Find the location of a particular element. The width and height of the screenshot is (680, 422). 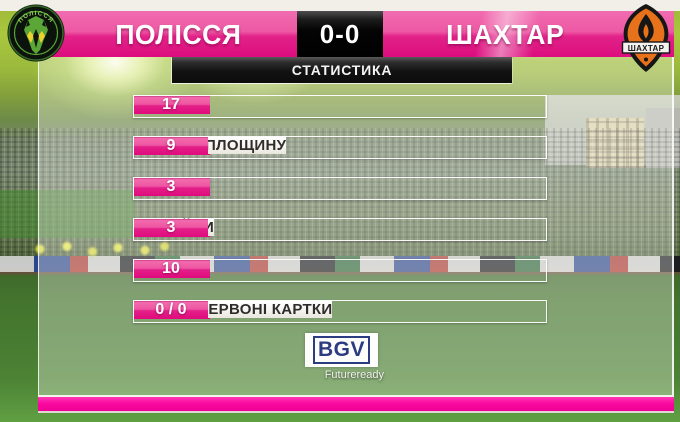

sponsor-logo-text: BGV is located at coordinates (341, 350).